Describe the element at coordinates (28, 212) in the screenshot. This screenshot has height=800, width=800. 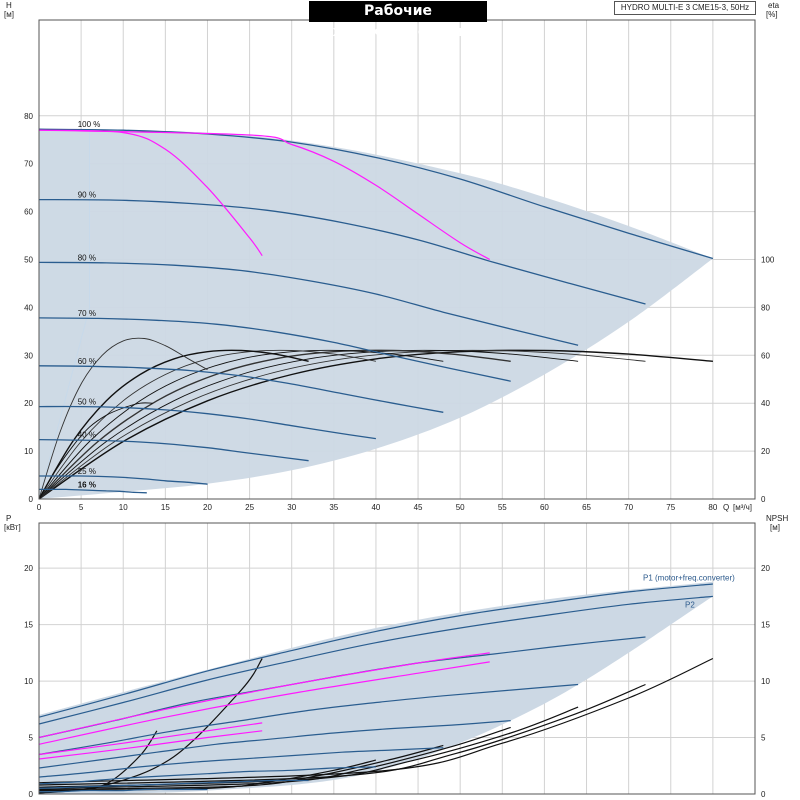
I see `y-tick-label: 60` at that location.